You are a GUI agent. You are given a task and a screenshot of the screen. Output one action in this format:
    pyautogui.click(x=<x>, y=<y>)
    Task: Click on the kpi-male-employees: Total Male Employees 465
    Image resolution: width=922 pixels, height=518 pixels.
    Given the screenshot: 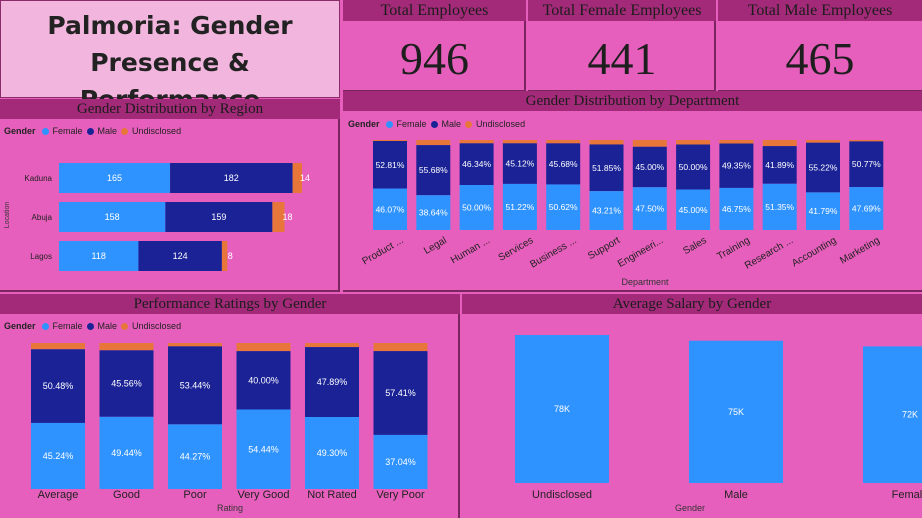 What is the action you would take?
    pyautogui.click(x=820, y=46)
    